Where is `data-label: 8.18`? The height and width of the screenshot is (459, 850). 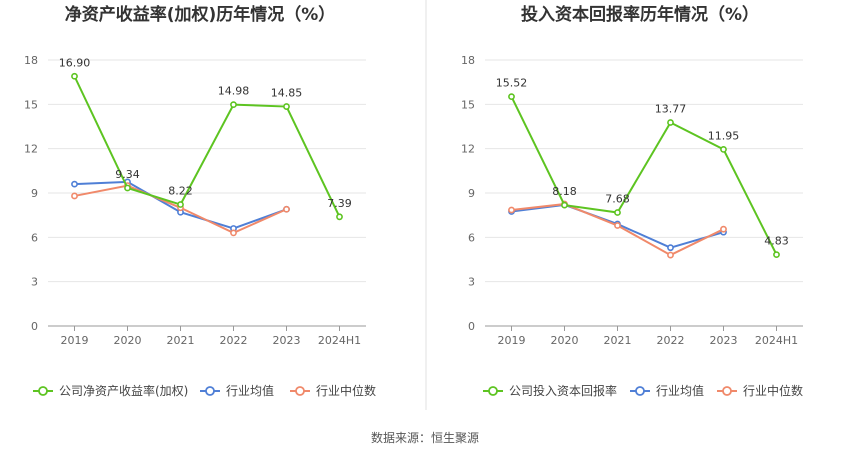 data-label: 8.18 is located at coordinates (564, 191).